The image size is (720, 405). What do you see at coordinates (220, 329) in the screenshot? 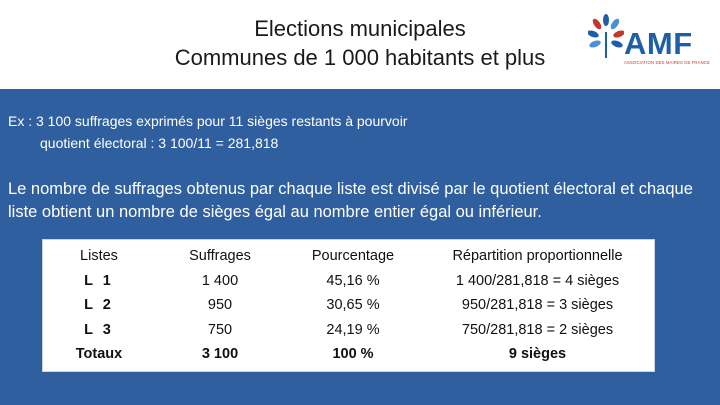
I see `suffrages-3: 750` at bounding box center [220, 329].